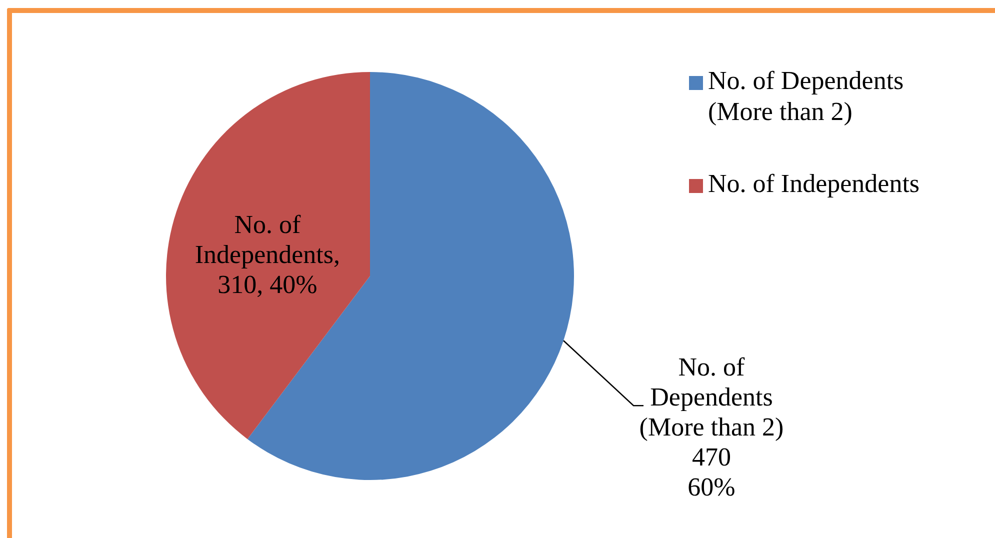 This screenshot has height=538, width=995. Describe the element at coordinates (711, 427) in the screenshot. I see `data-label: No. of Dependents (More than 2) 470 60%` at that location.